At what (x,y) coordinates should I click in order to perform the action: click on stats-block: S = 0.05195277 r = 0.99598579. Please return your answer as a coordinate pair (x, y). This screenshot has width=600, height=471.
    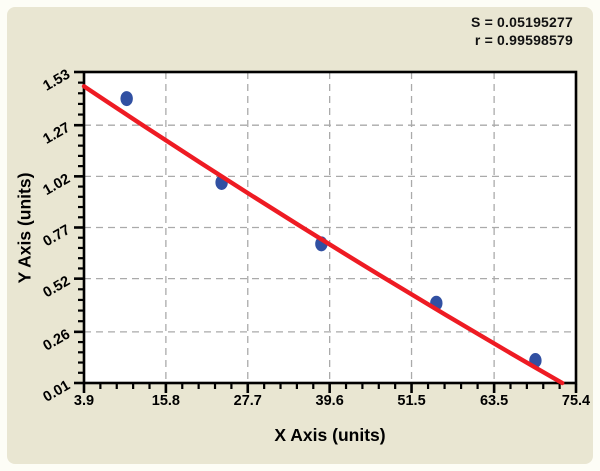
    Looking at the image, I should click on (522, 31).